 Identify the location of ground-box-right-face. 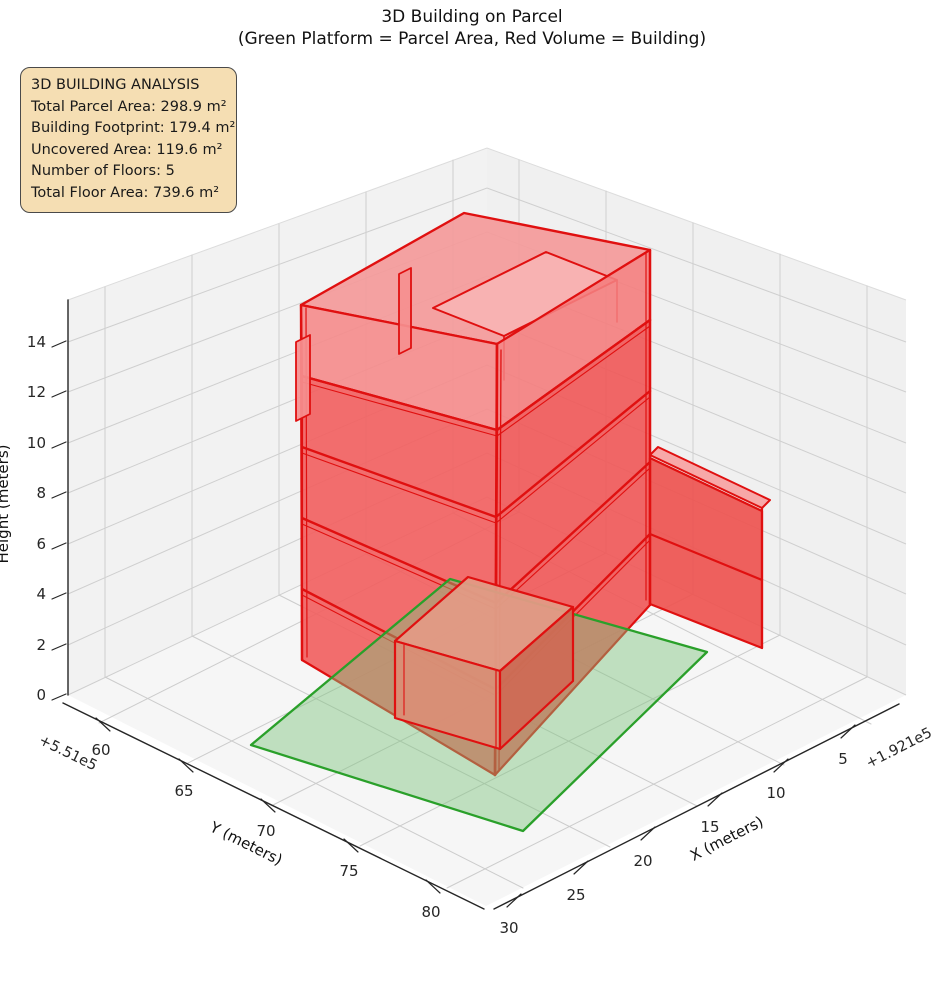
(536, 678).